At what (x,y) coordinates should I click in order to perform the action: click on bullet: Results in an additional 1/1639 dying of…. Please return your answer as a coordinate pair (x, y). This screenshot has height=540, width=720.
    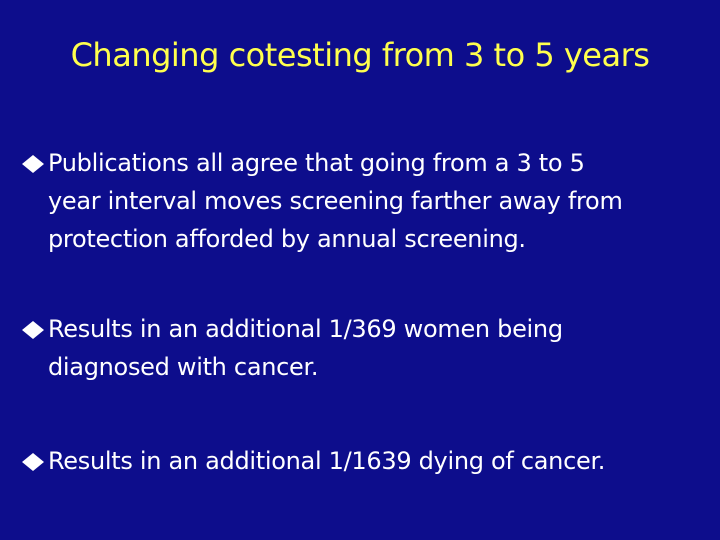
    Looking at the image, I should click on (313, 461).